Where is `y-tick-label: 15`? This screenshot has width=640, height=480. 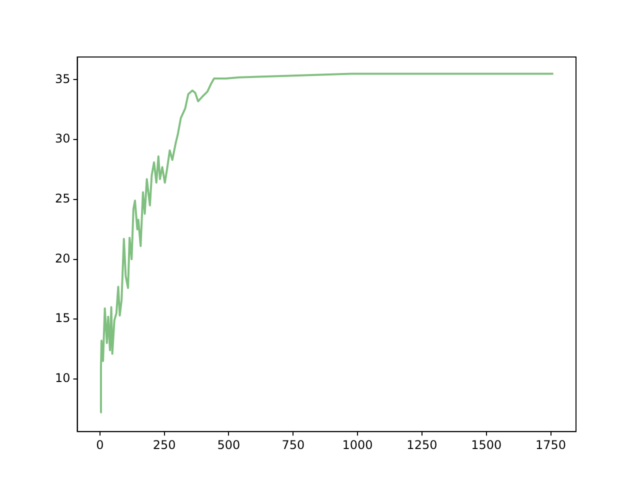
y-tick-label: 15 is located at coordinates (62, 318).